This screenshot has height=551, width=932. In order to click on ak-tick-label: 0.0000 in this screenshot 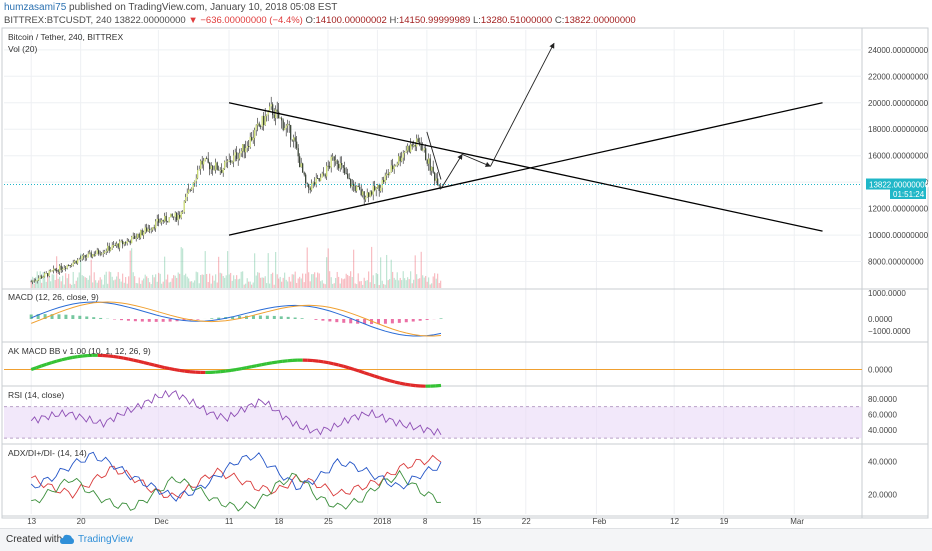, I will do `click(880, 370)`.